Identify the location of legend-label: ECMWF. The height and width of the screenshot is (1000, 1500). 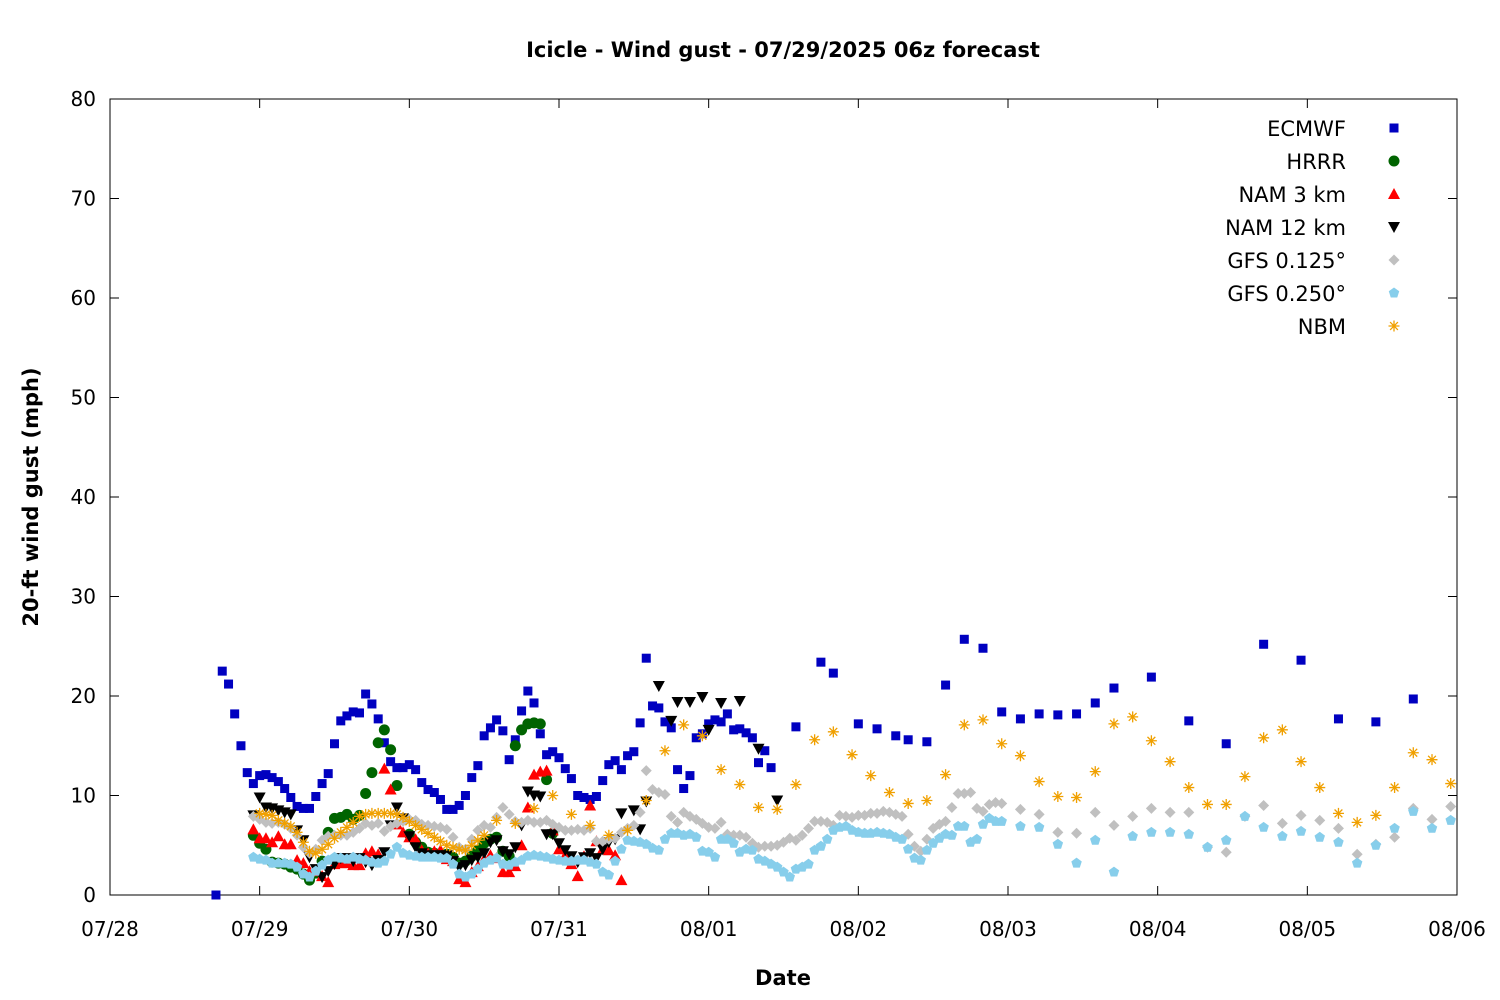
(1306, 129).